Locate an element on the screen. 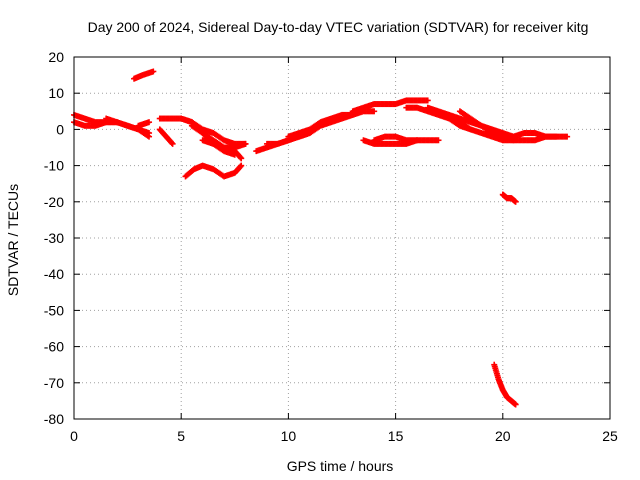 Image resolution: width=640 pixels, height=480 pixels. x-tick-label: 25 is located at coordinates (610, 436).